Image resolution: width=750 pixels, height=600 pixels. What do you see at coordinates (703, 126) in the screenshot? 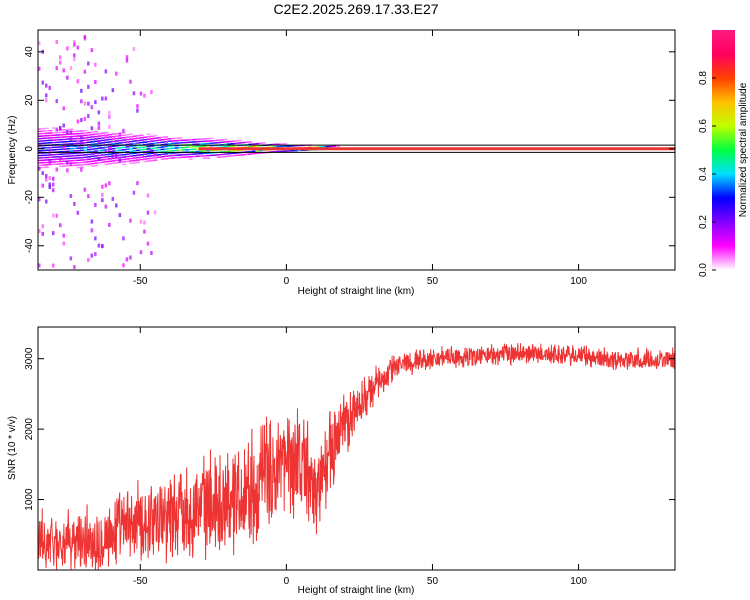
I see `colorbar-tick-label: 0.6` at bounding box center [703, 126].